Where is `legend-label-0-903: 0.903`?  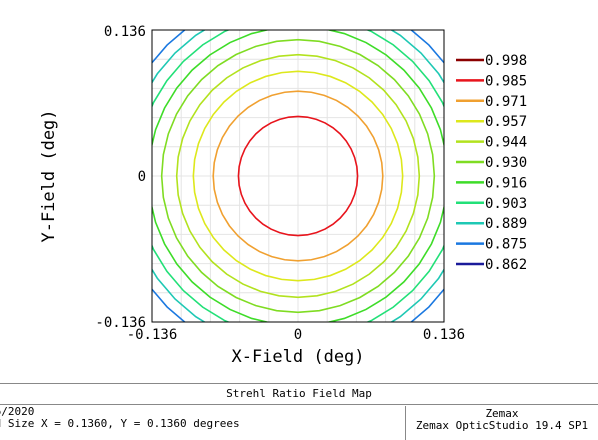
legend-label-0-903: 0.903 is located at coordinates (506, 204).